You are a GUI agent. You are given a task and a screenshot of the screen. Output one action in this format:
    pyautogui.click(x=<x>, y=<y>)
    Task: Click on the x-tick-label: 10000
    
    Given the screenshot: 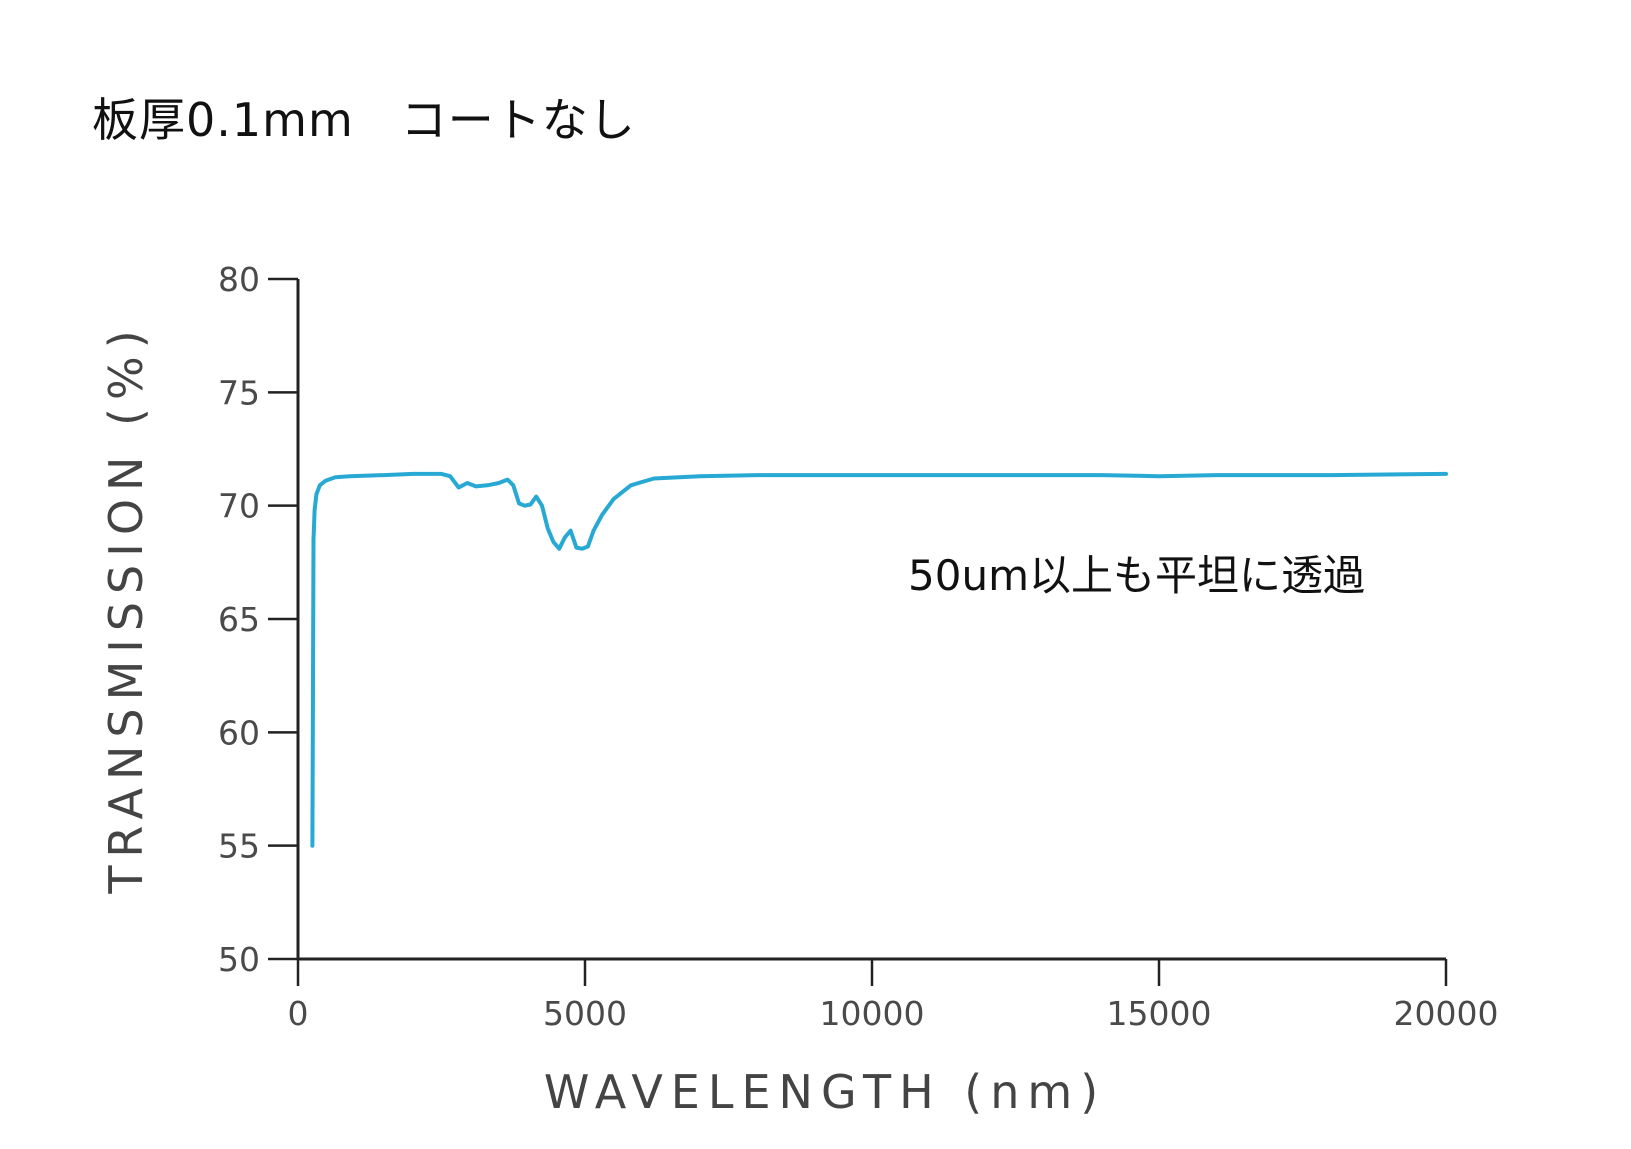 What is the action you would take?
    pyautogui.click(x=872, y=1013)
    